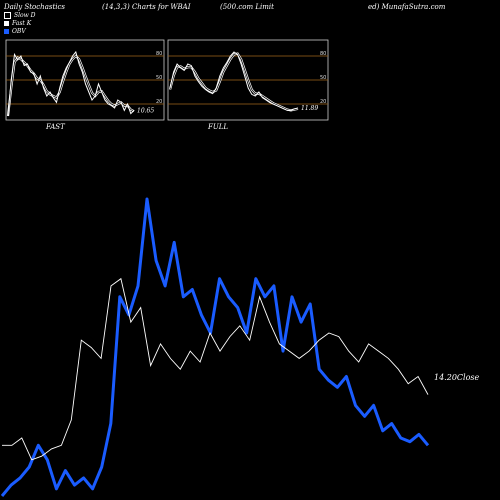  Describe the element at coordinates (55, 127) in the screenshot. I see `panel-fast-title: FAST` at that location.